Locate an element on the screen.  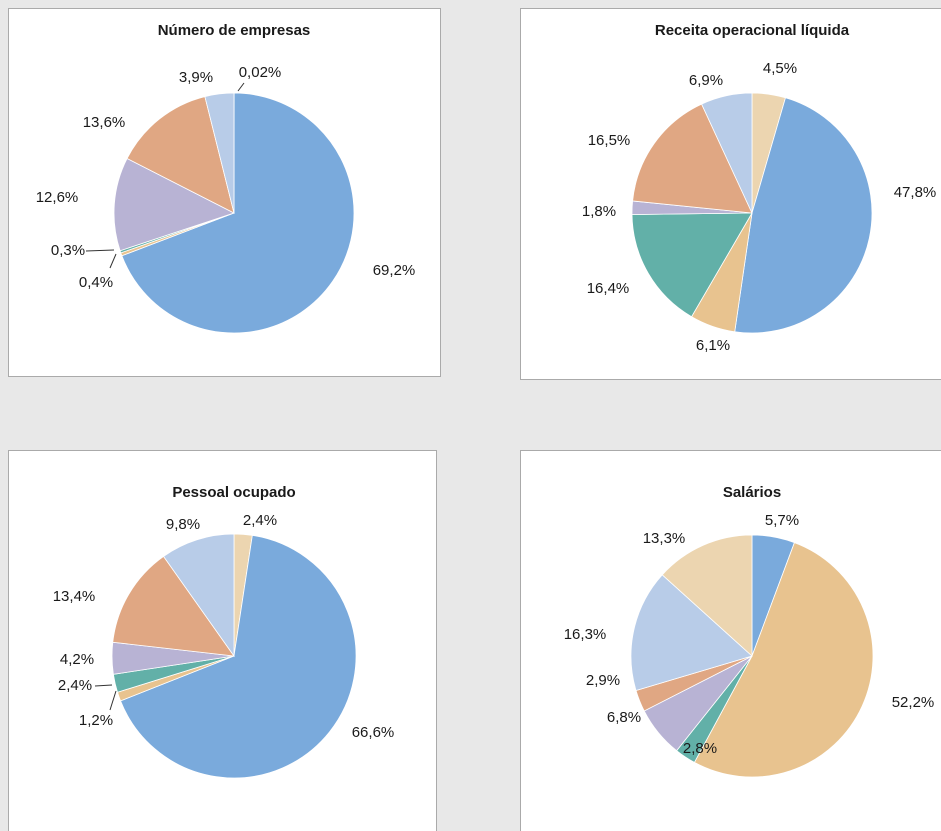
data-label: 66,6% is located at coordinates (373, 732).